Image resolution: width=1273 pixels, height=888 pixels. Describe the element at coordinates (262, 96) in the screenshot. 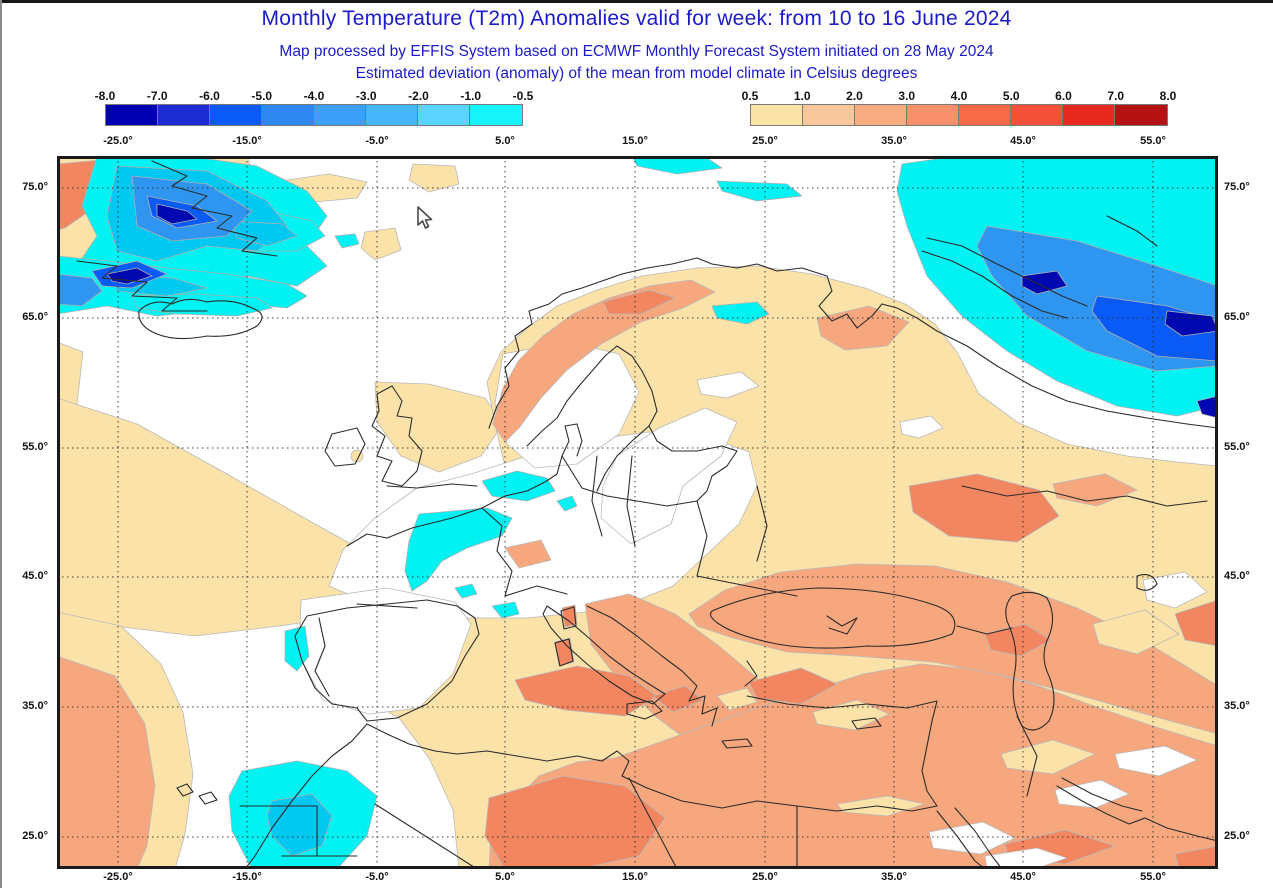

I see `legend-negative-tick: -5.0` at that location.